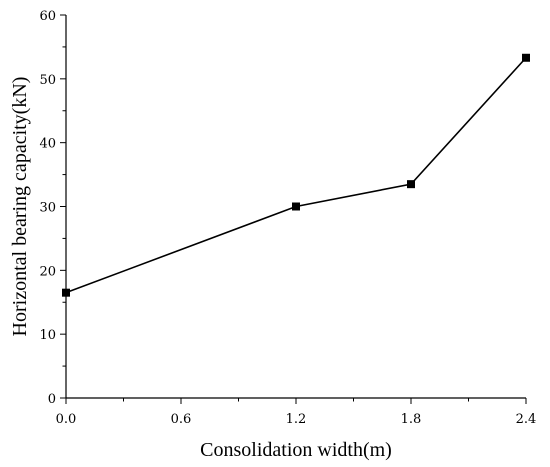 The height and width of the screenshot is (467, 550). What do you see at coordinates (20, 207) in the screenshot?
I see `y-axis-title: Horizontal bearing capacity(kN)` at bounding box center [20, 207].